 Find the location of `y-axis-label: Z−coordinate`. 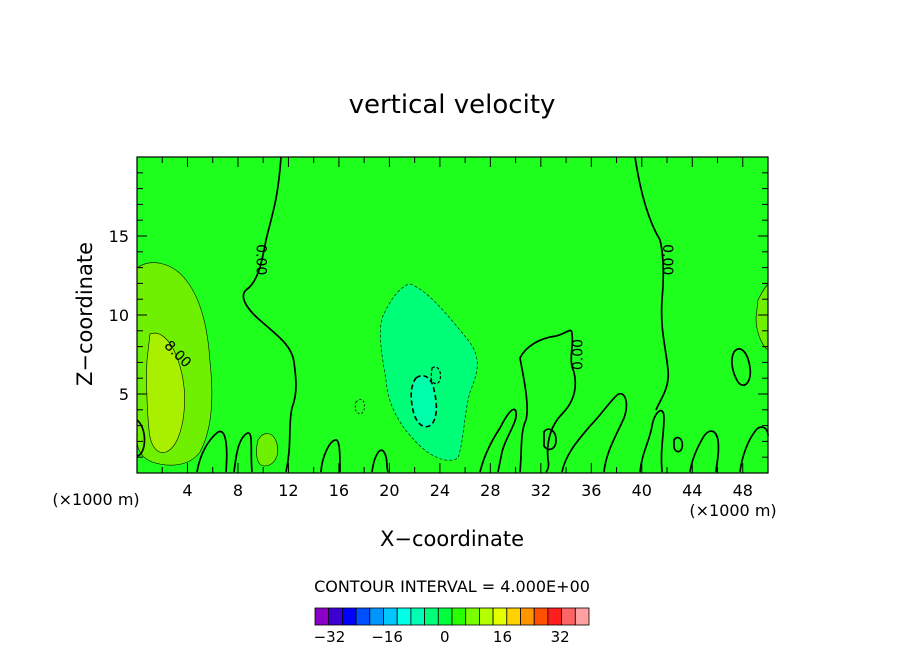

y-axis-label: Z−coordinate is located at coordinates (85, 314).